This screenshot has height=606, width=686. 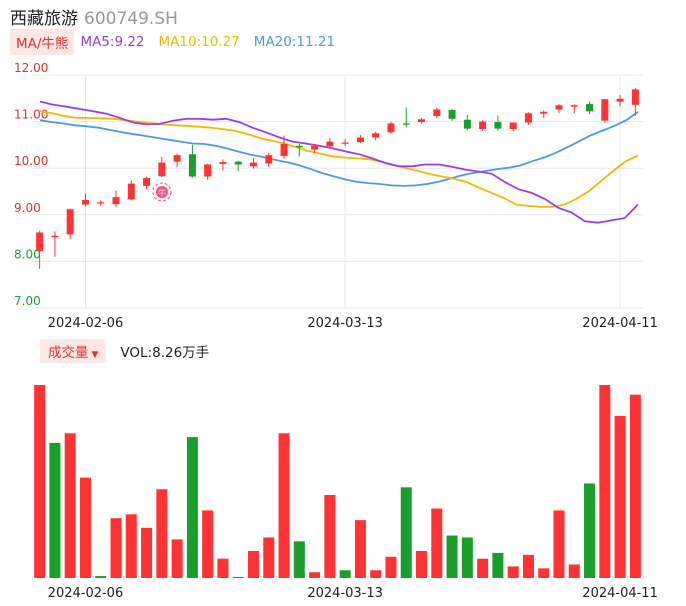 I want to click on ma5-label: MA5:9.22, so click(x=112, y=42).